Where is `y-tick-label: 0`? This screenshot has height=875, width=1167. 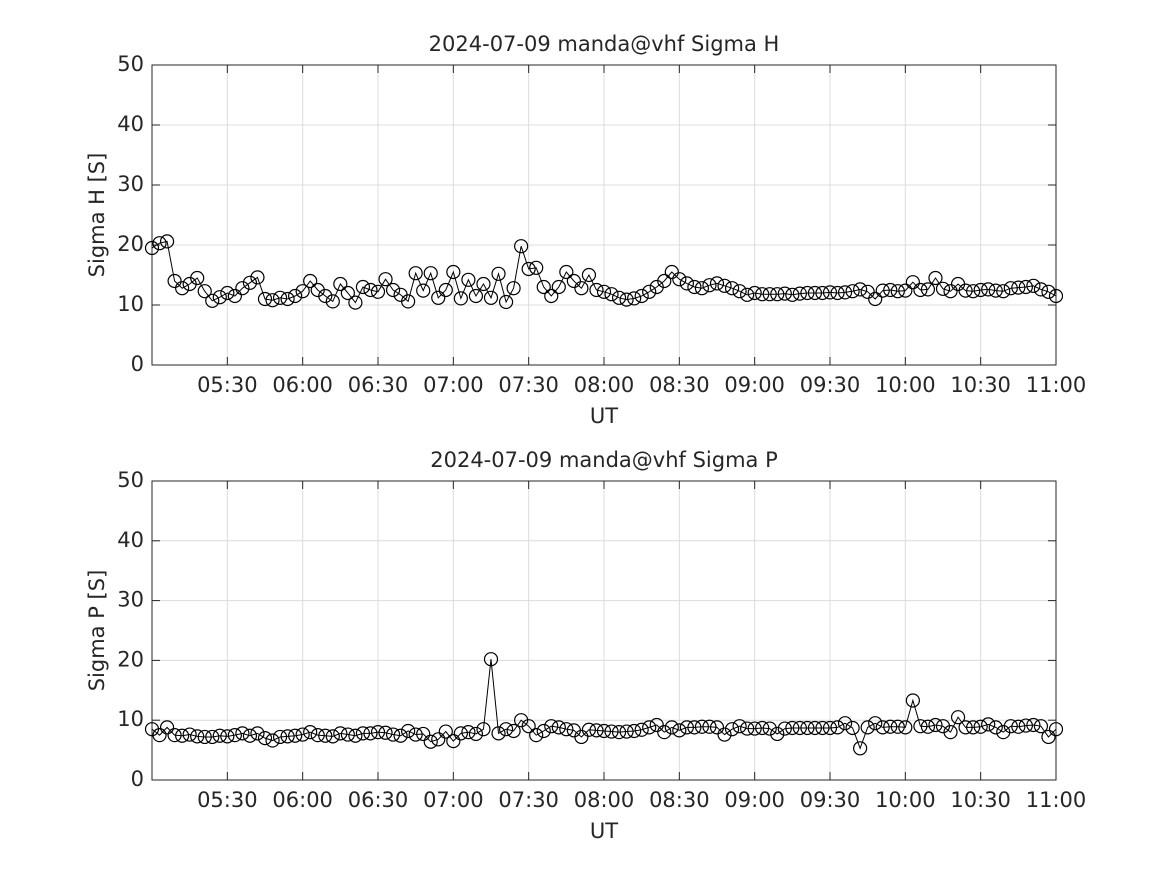 y-tick-label: 0 is located at coordinates (137, 364).